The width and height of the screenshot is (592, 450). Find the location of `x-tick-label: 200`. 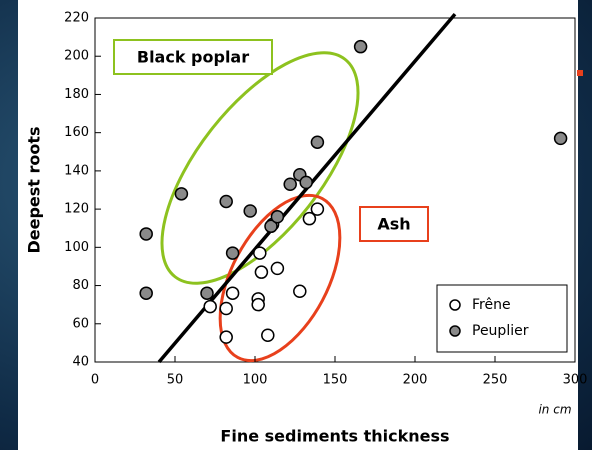

x-tick-label: 200 is located at coordinates (415, 380).